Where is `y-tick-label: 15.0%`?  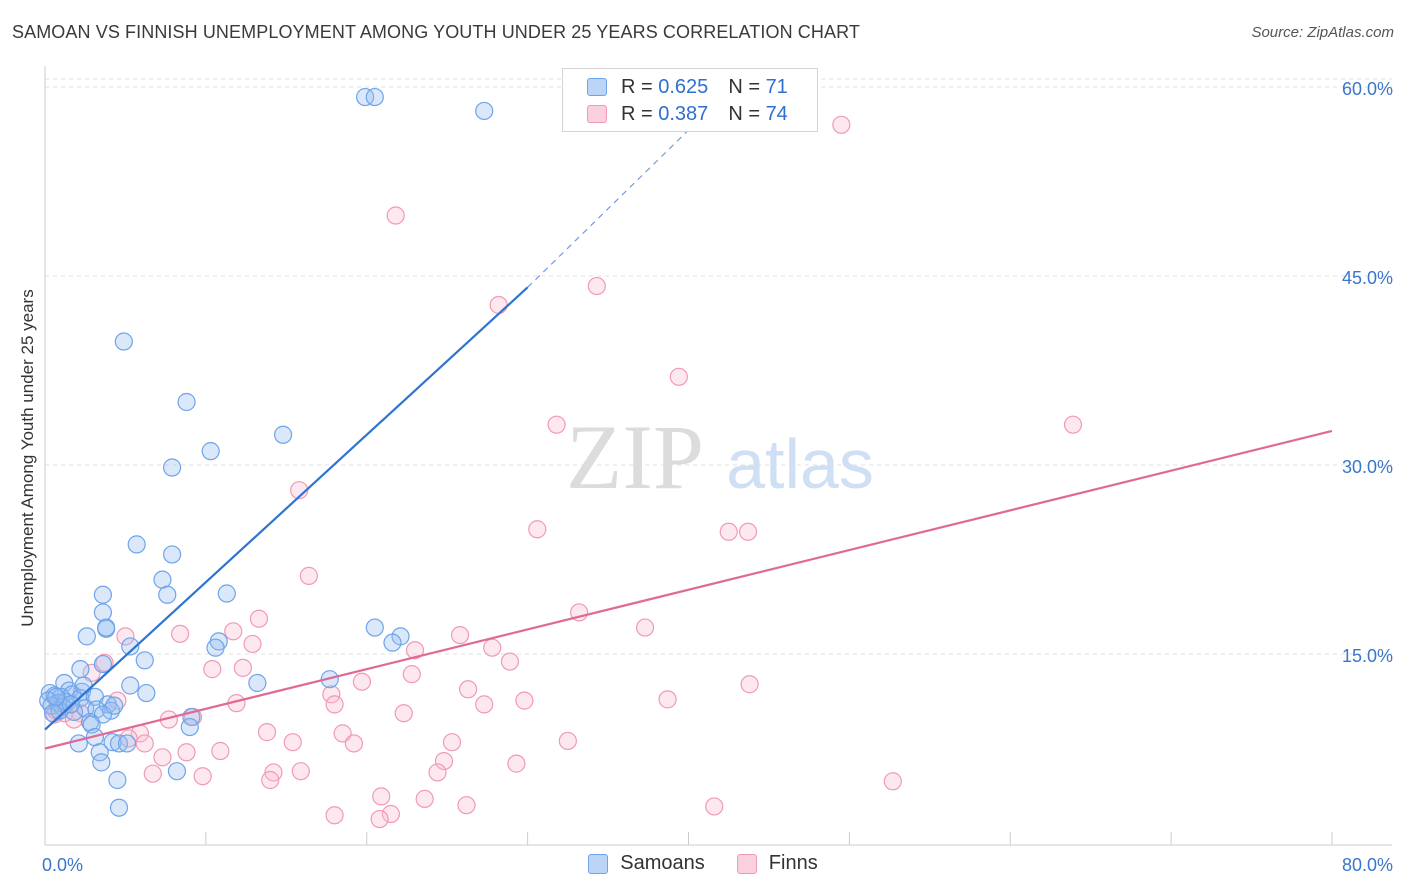 y-tick-label: 15.0% is located at coordinates (1367, 656).